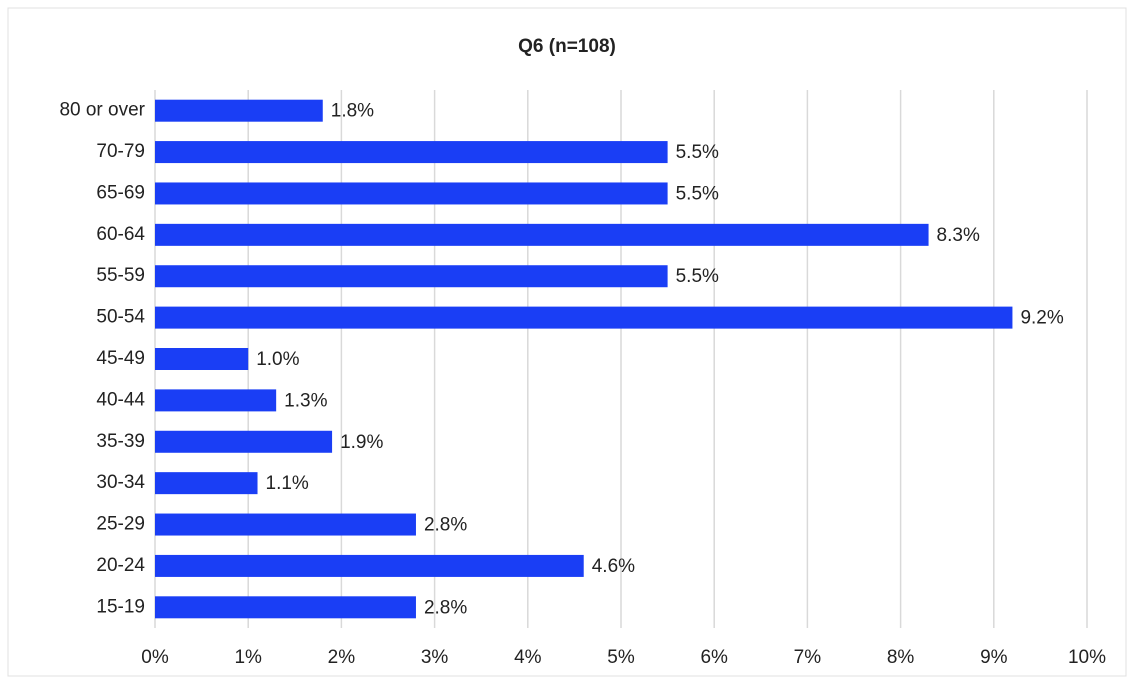 The height and width of the screenshot is (682, 1134). What do you see at coordinates (120, 151) in the screenshot?
I see `y-tick-label: 70-79` at bounding box center [120, 151].